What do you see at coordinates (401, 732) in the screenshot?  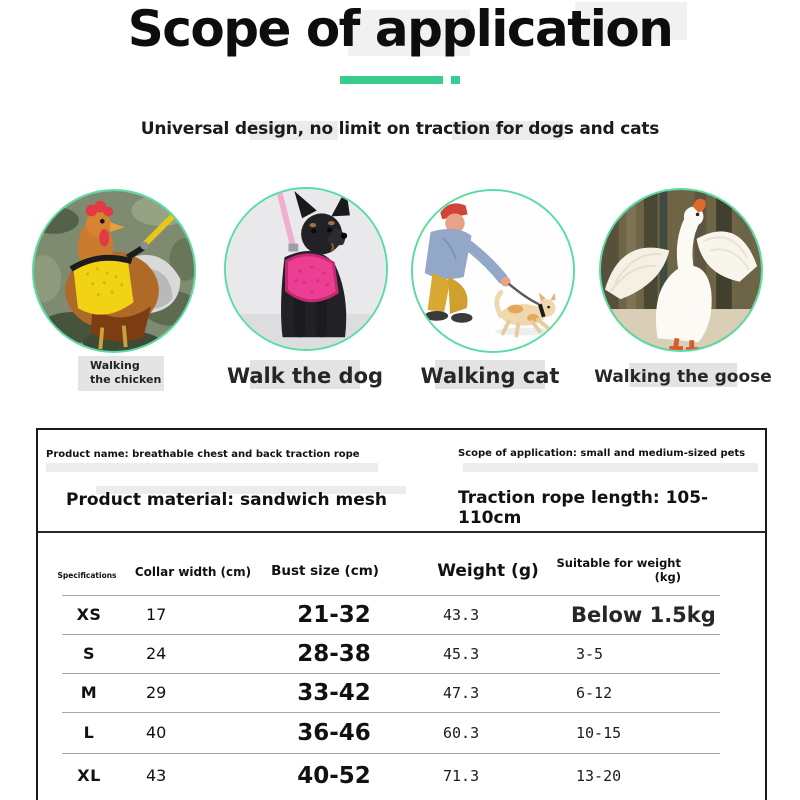 I see `table-row-l: L 40 36-46 60.3 10-15` at bounding box center [401, 732].